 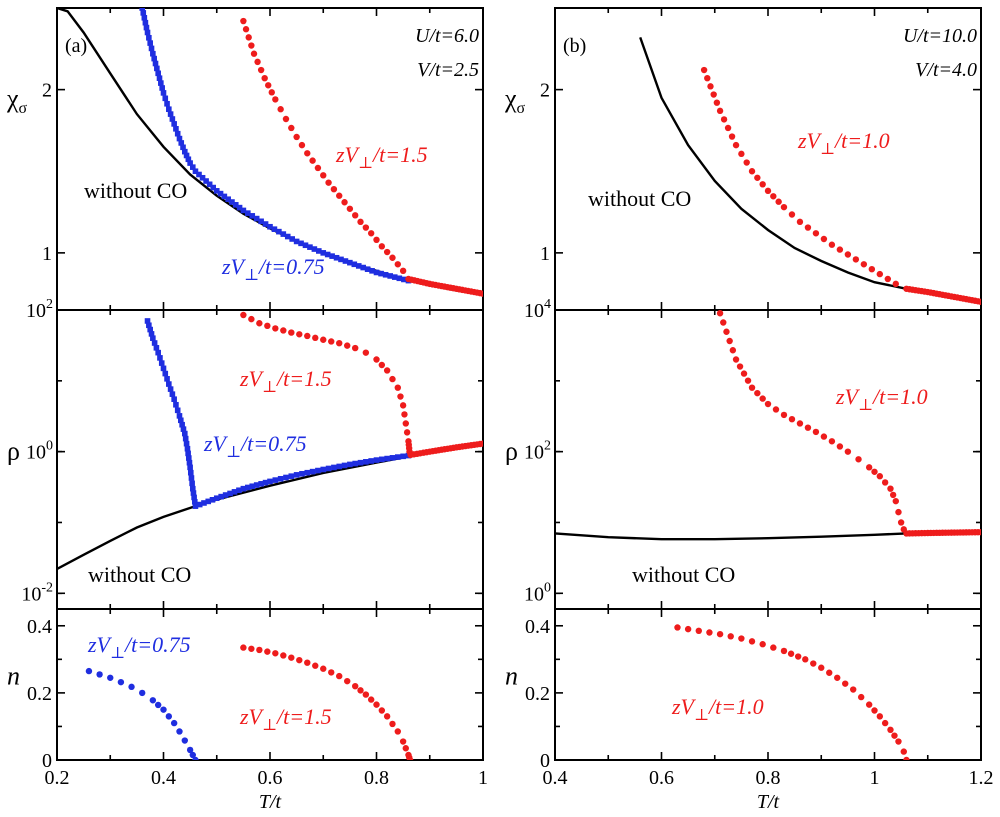 I want to click on annotation-label: zV⊥/t=1.5, so click(x=285, y=381).